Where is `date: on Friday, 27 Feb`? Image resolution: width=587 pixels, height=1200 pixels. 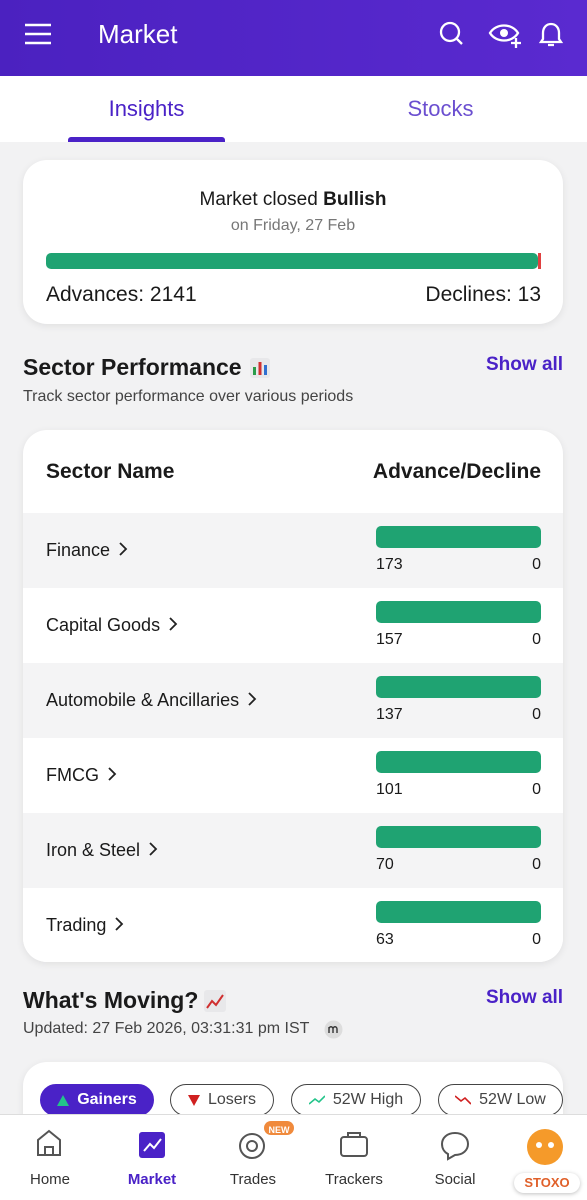
date: on Friday, 27 Feb is located at coordinates (293, 225).